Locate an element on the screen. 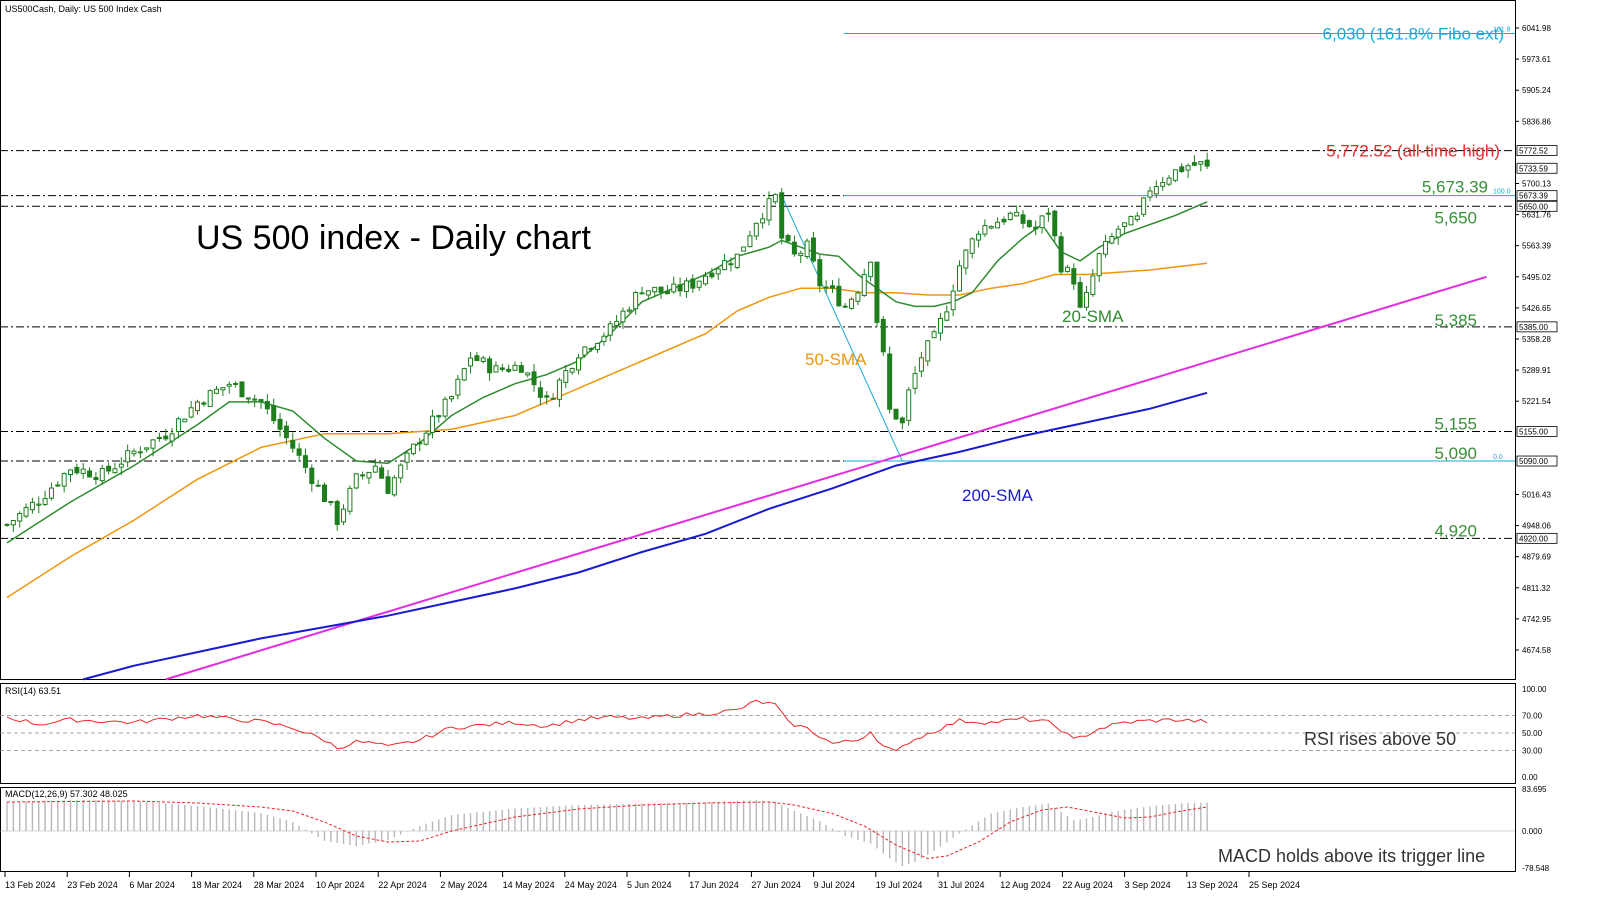 The image size is (1608, 924). x-tick-label: 12 Aug 2024 is located at coordinates (1025, 885).